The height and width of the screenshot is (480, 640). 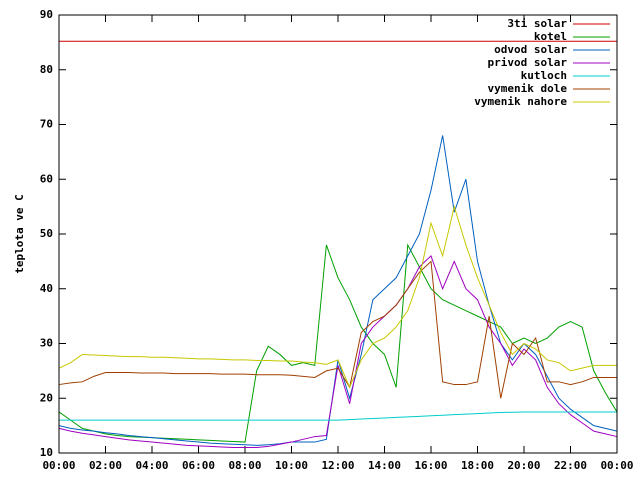 What do you see at coordinates (105, 465) in the screenshot?
I see `x-tick-label: 02:00` at bounding box center [105, 465].